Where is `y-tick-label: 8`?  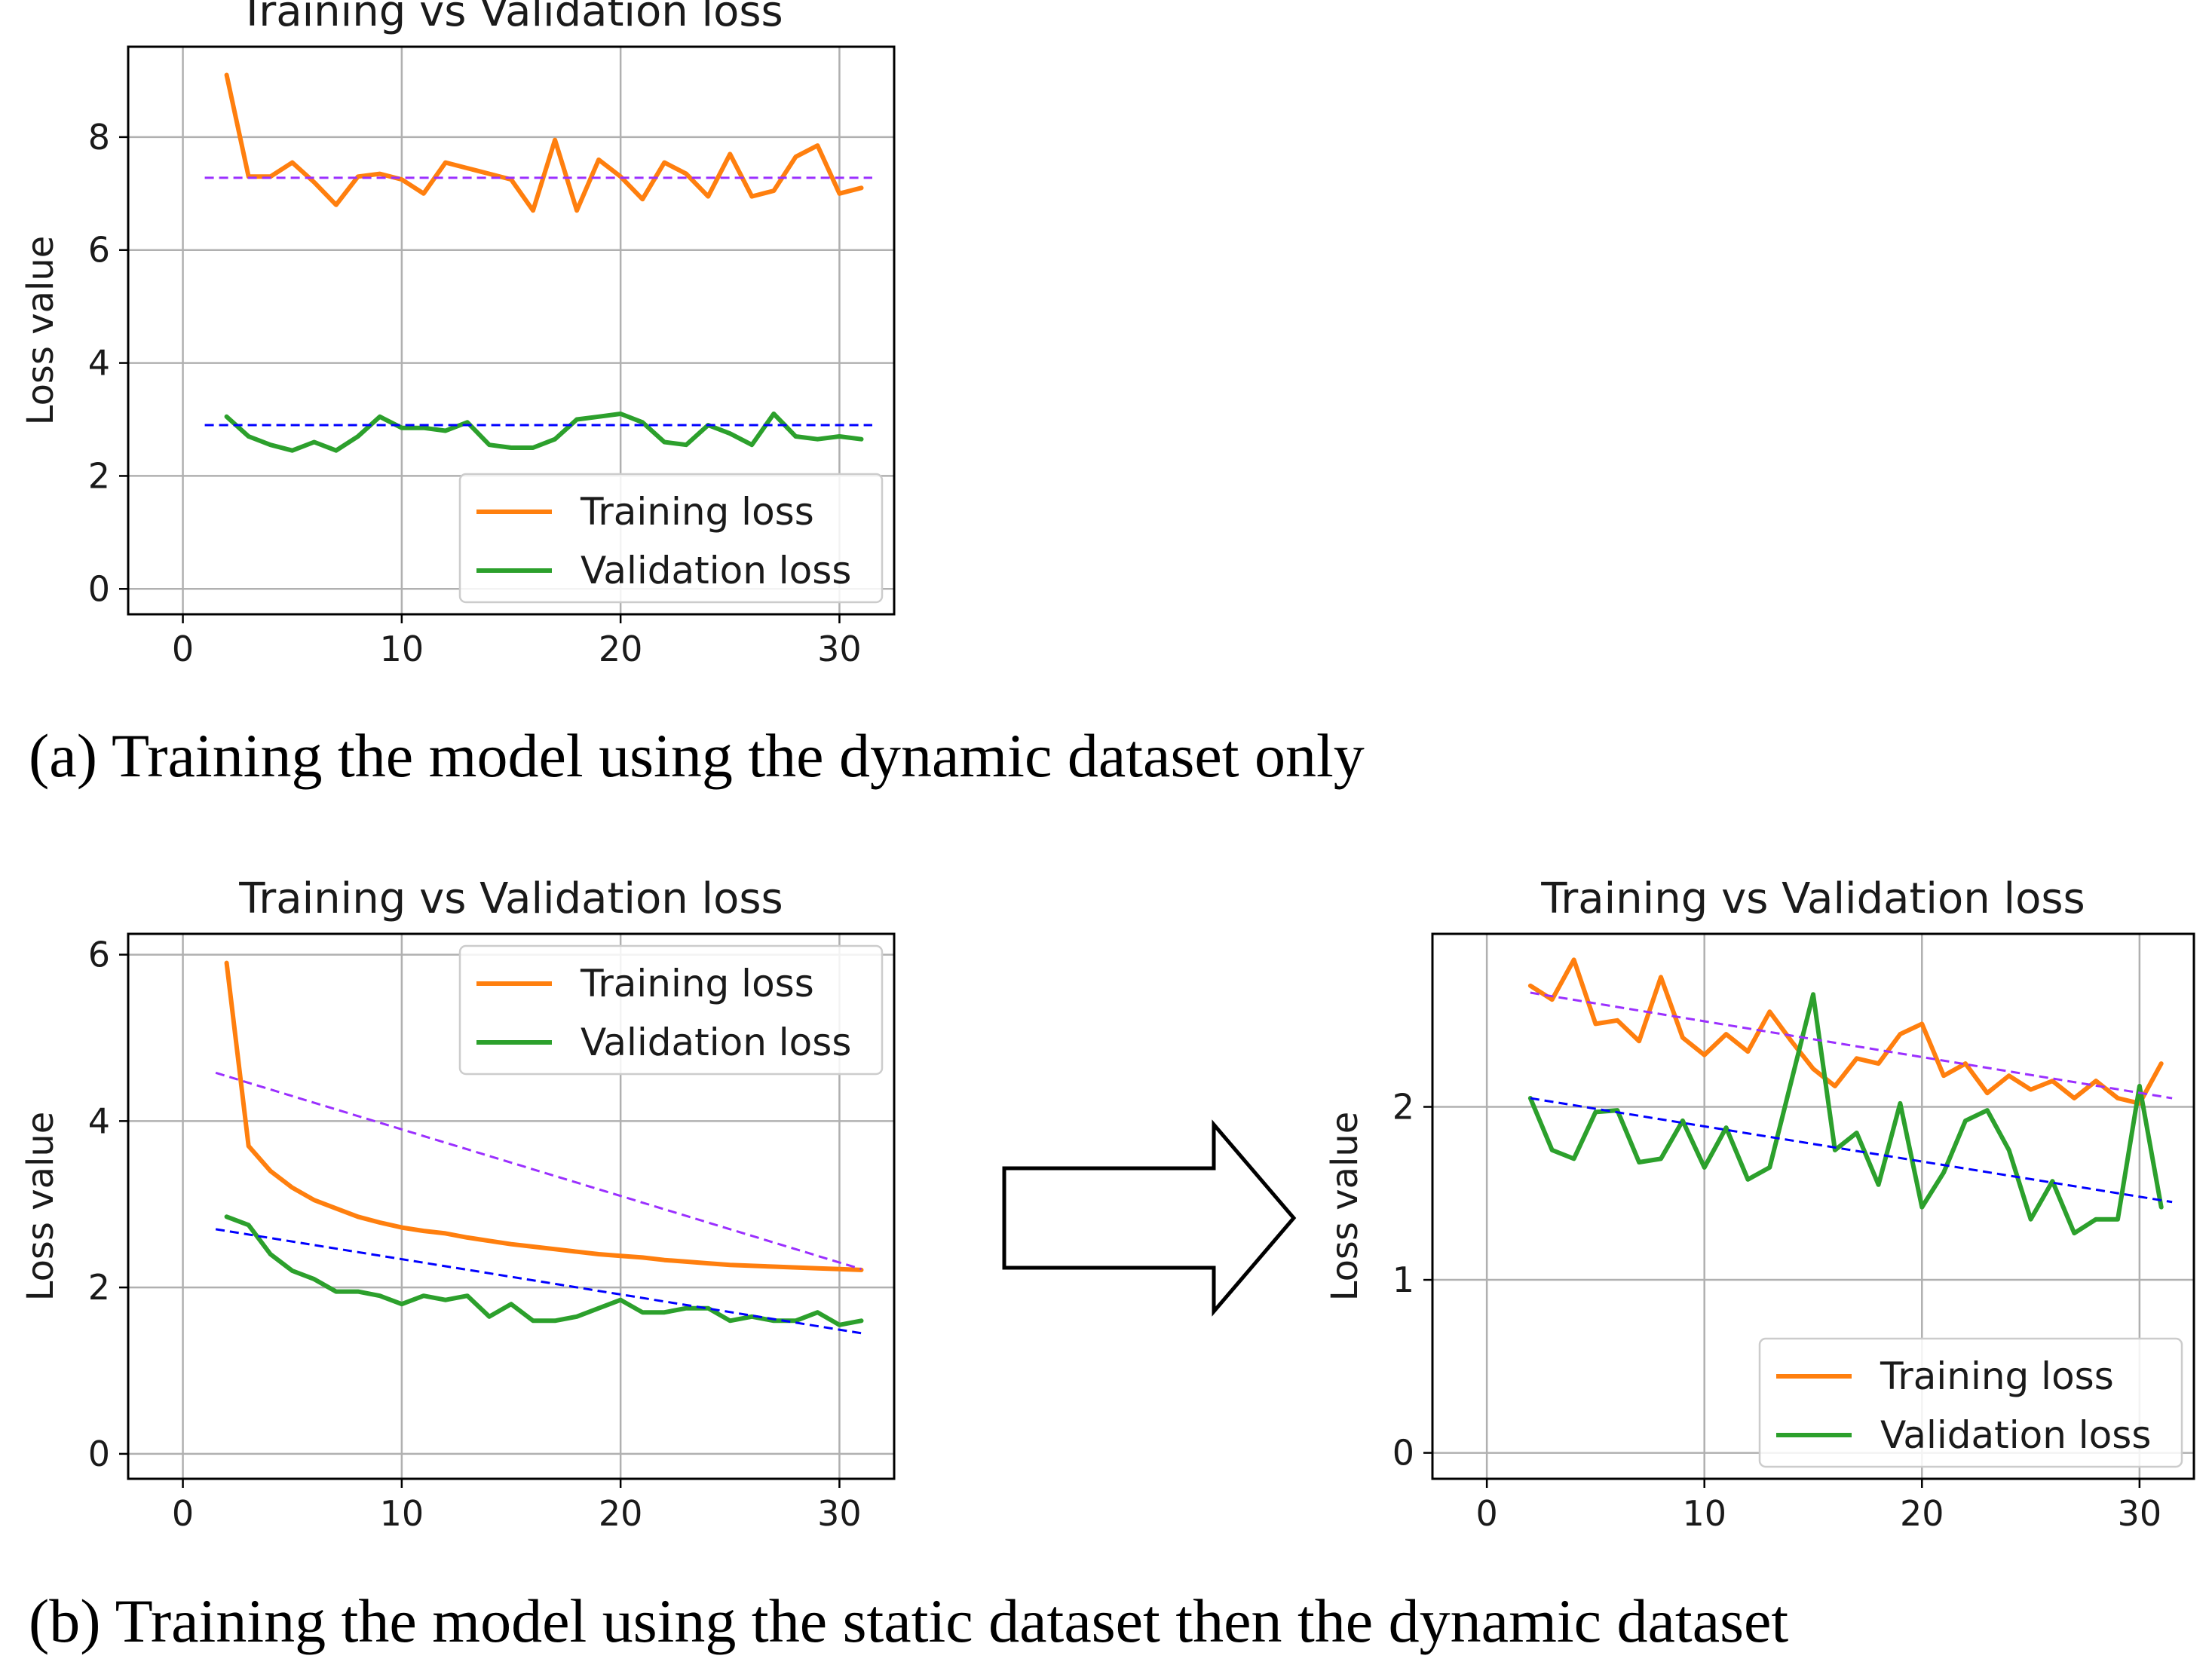
y-tick-label: 8 is located at coordinates (99, 137).